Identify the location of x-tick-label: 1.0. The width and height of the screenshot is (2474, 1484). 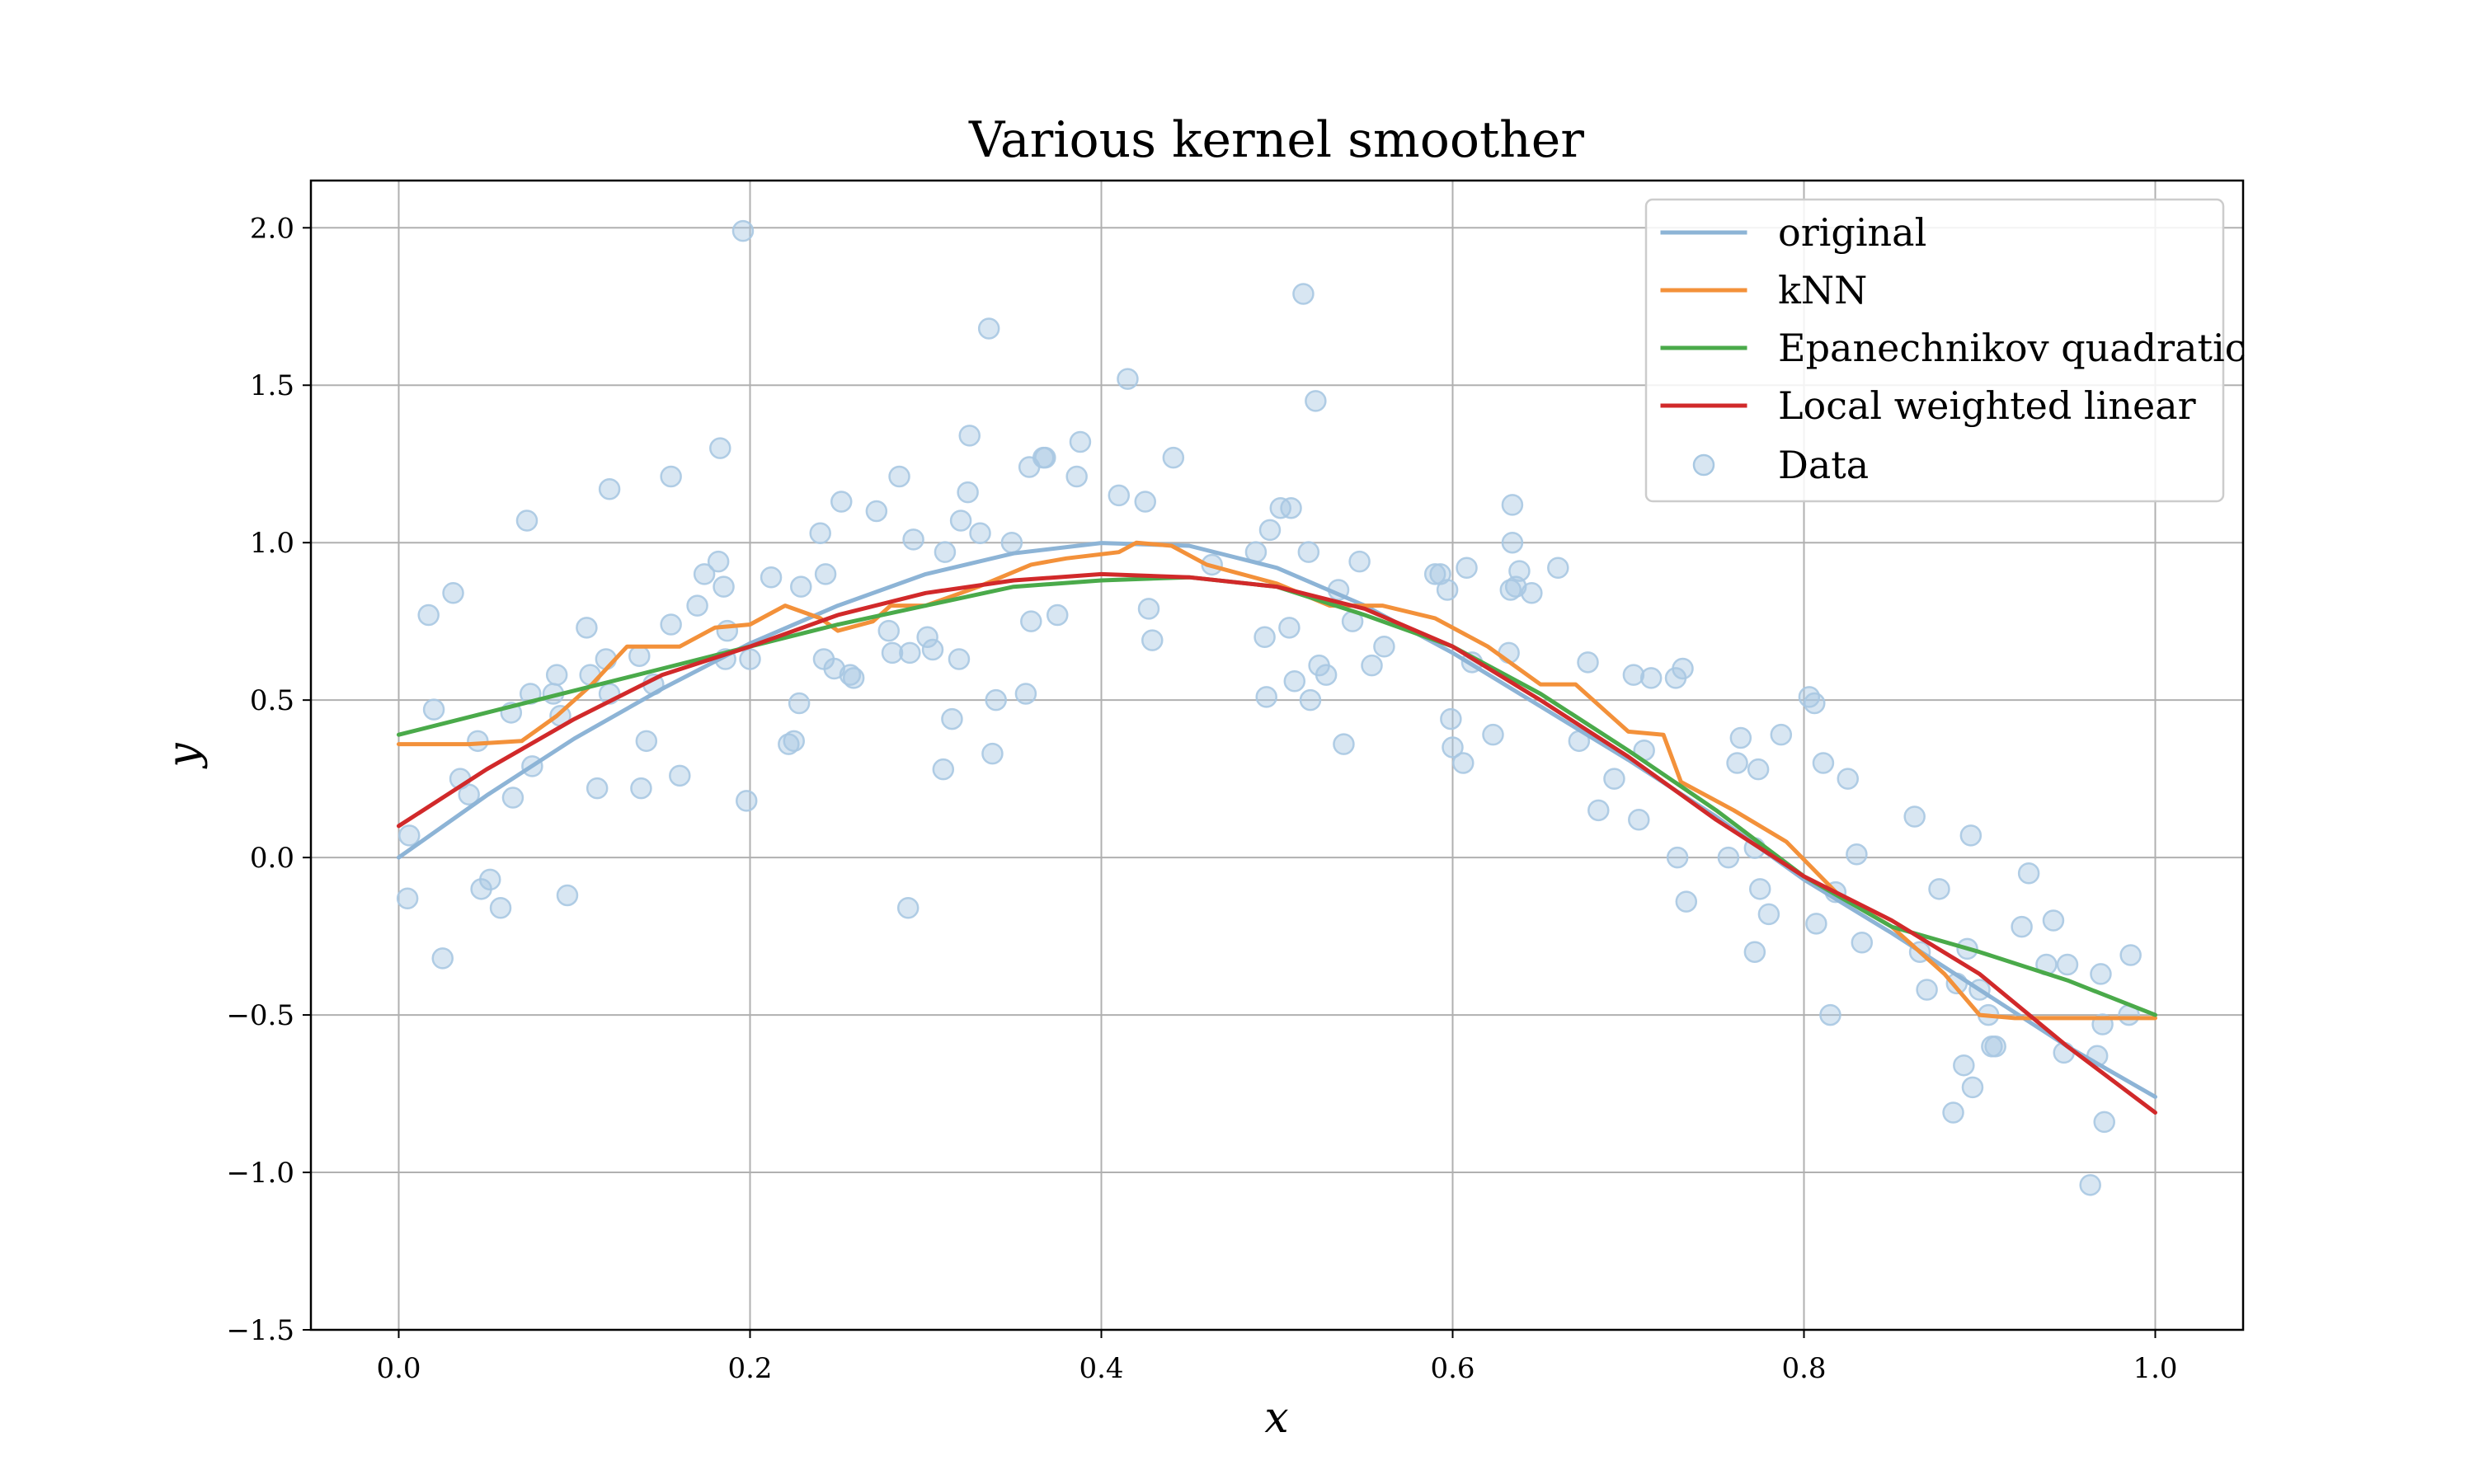
(2155, 1368).